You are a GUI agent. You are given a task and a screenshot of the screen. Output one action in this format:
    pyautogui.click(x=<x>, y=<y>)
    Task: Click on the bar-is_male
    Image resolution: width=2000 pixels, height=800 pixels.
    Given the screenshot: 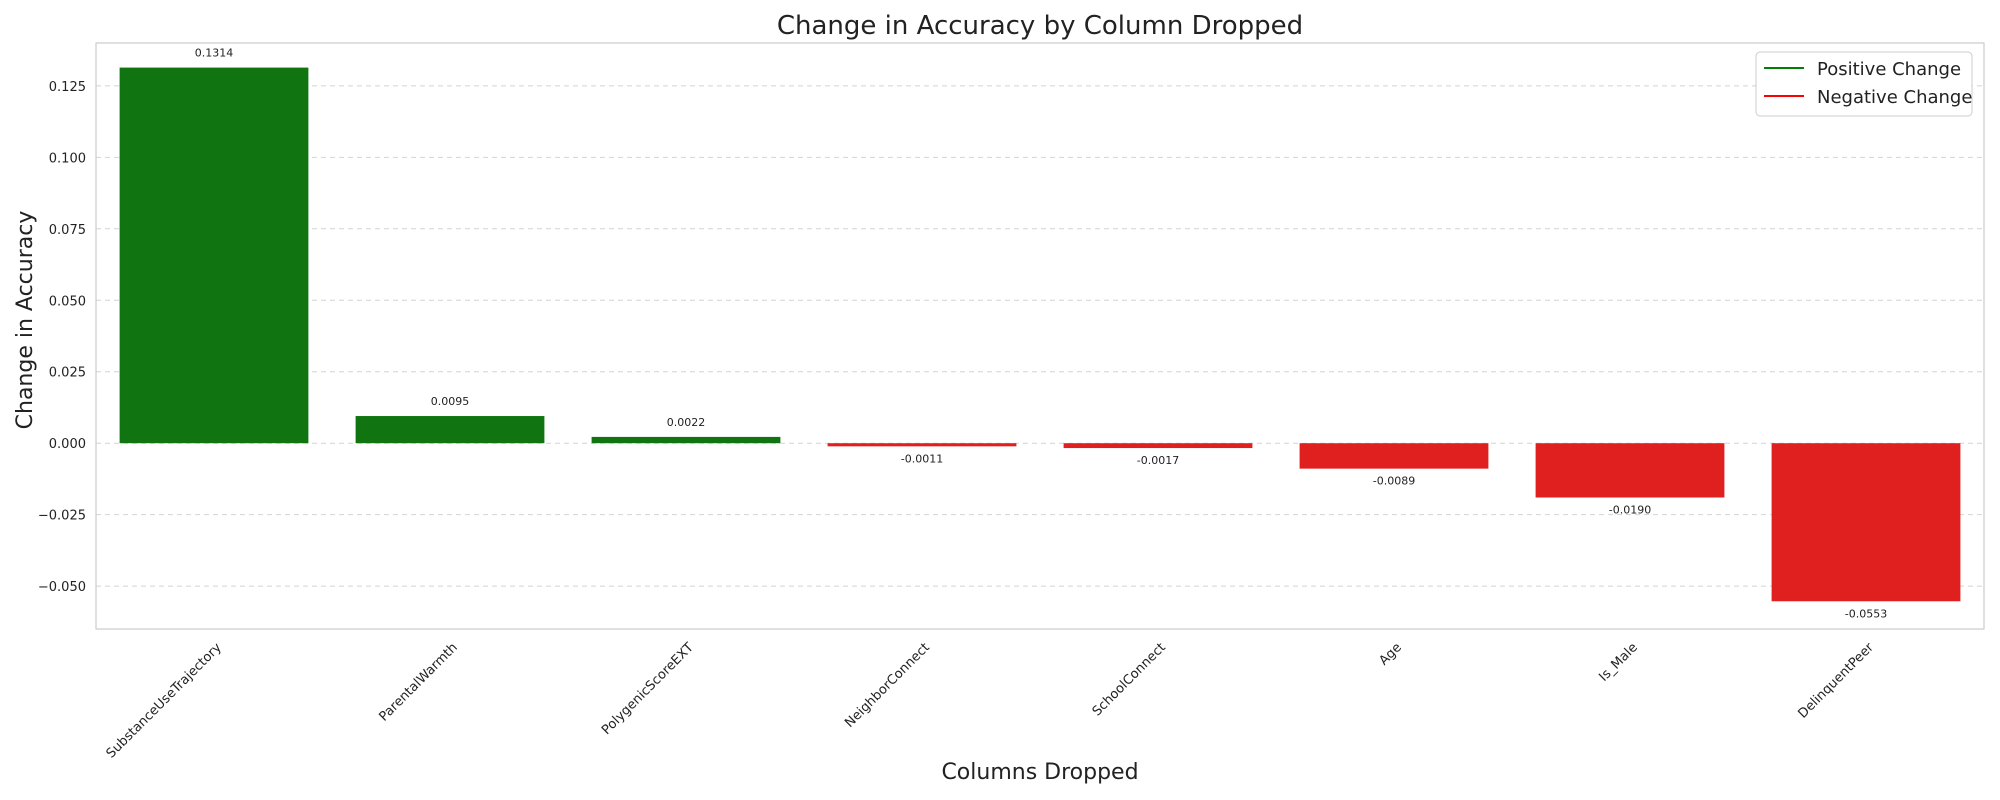 What is the action you would take?
    pyautogui.click(x=1630, y=470)
    